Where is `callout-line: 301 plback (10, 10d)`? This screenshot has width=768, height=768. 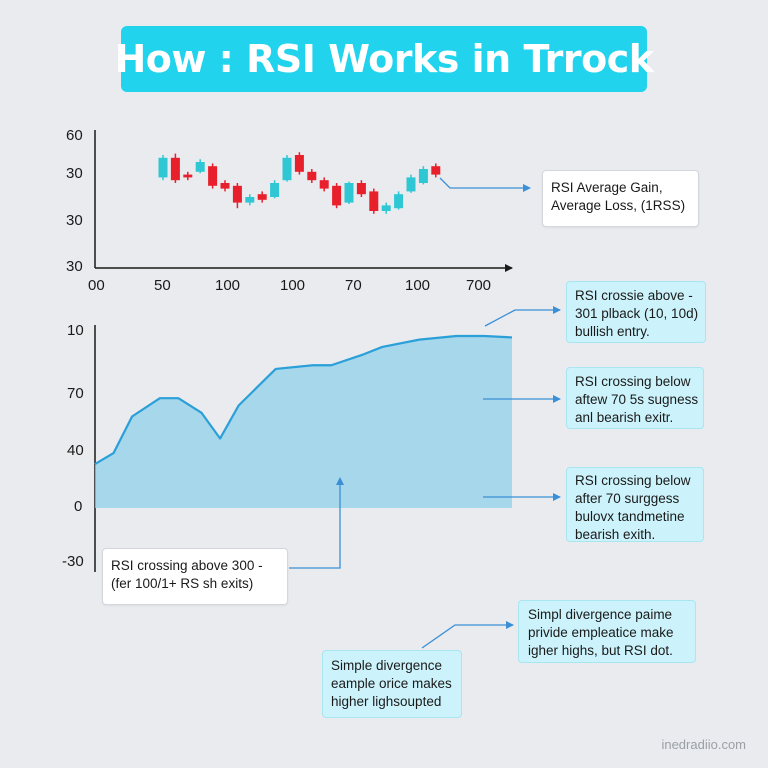 callout-line: 301 plback (10, 10d) is located at coordinates (637, 313).